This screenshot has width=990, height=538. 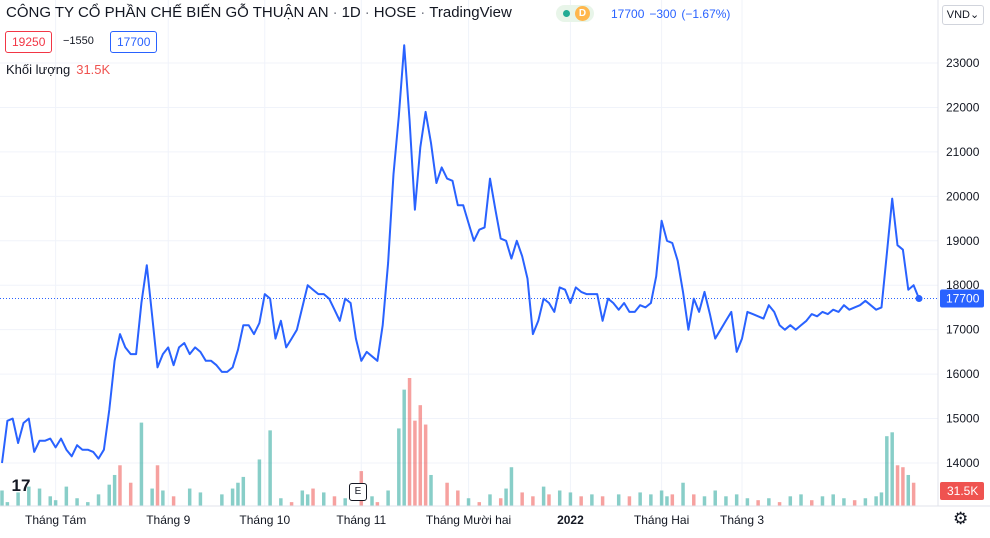 What do you see at coordinates (961, 518) in the screenshot?
I see `gear-icon: ⚙` at bounding box center [961, 518].